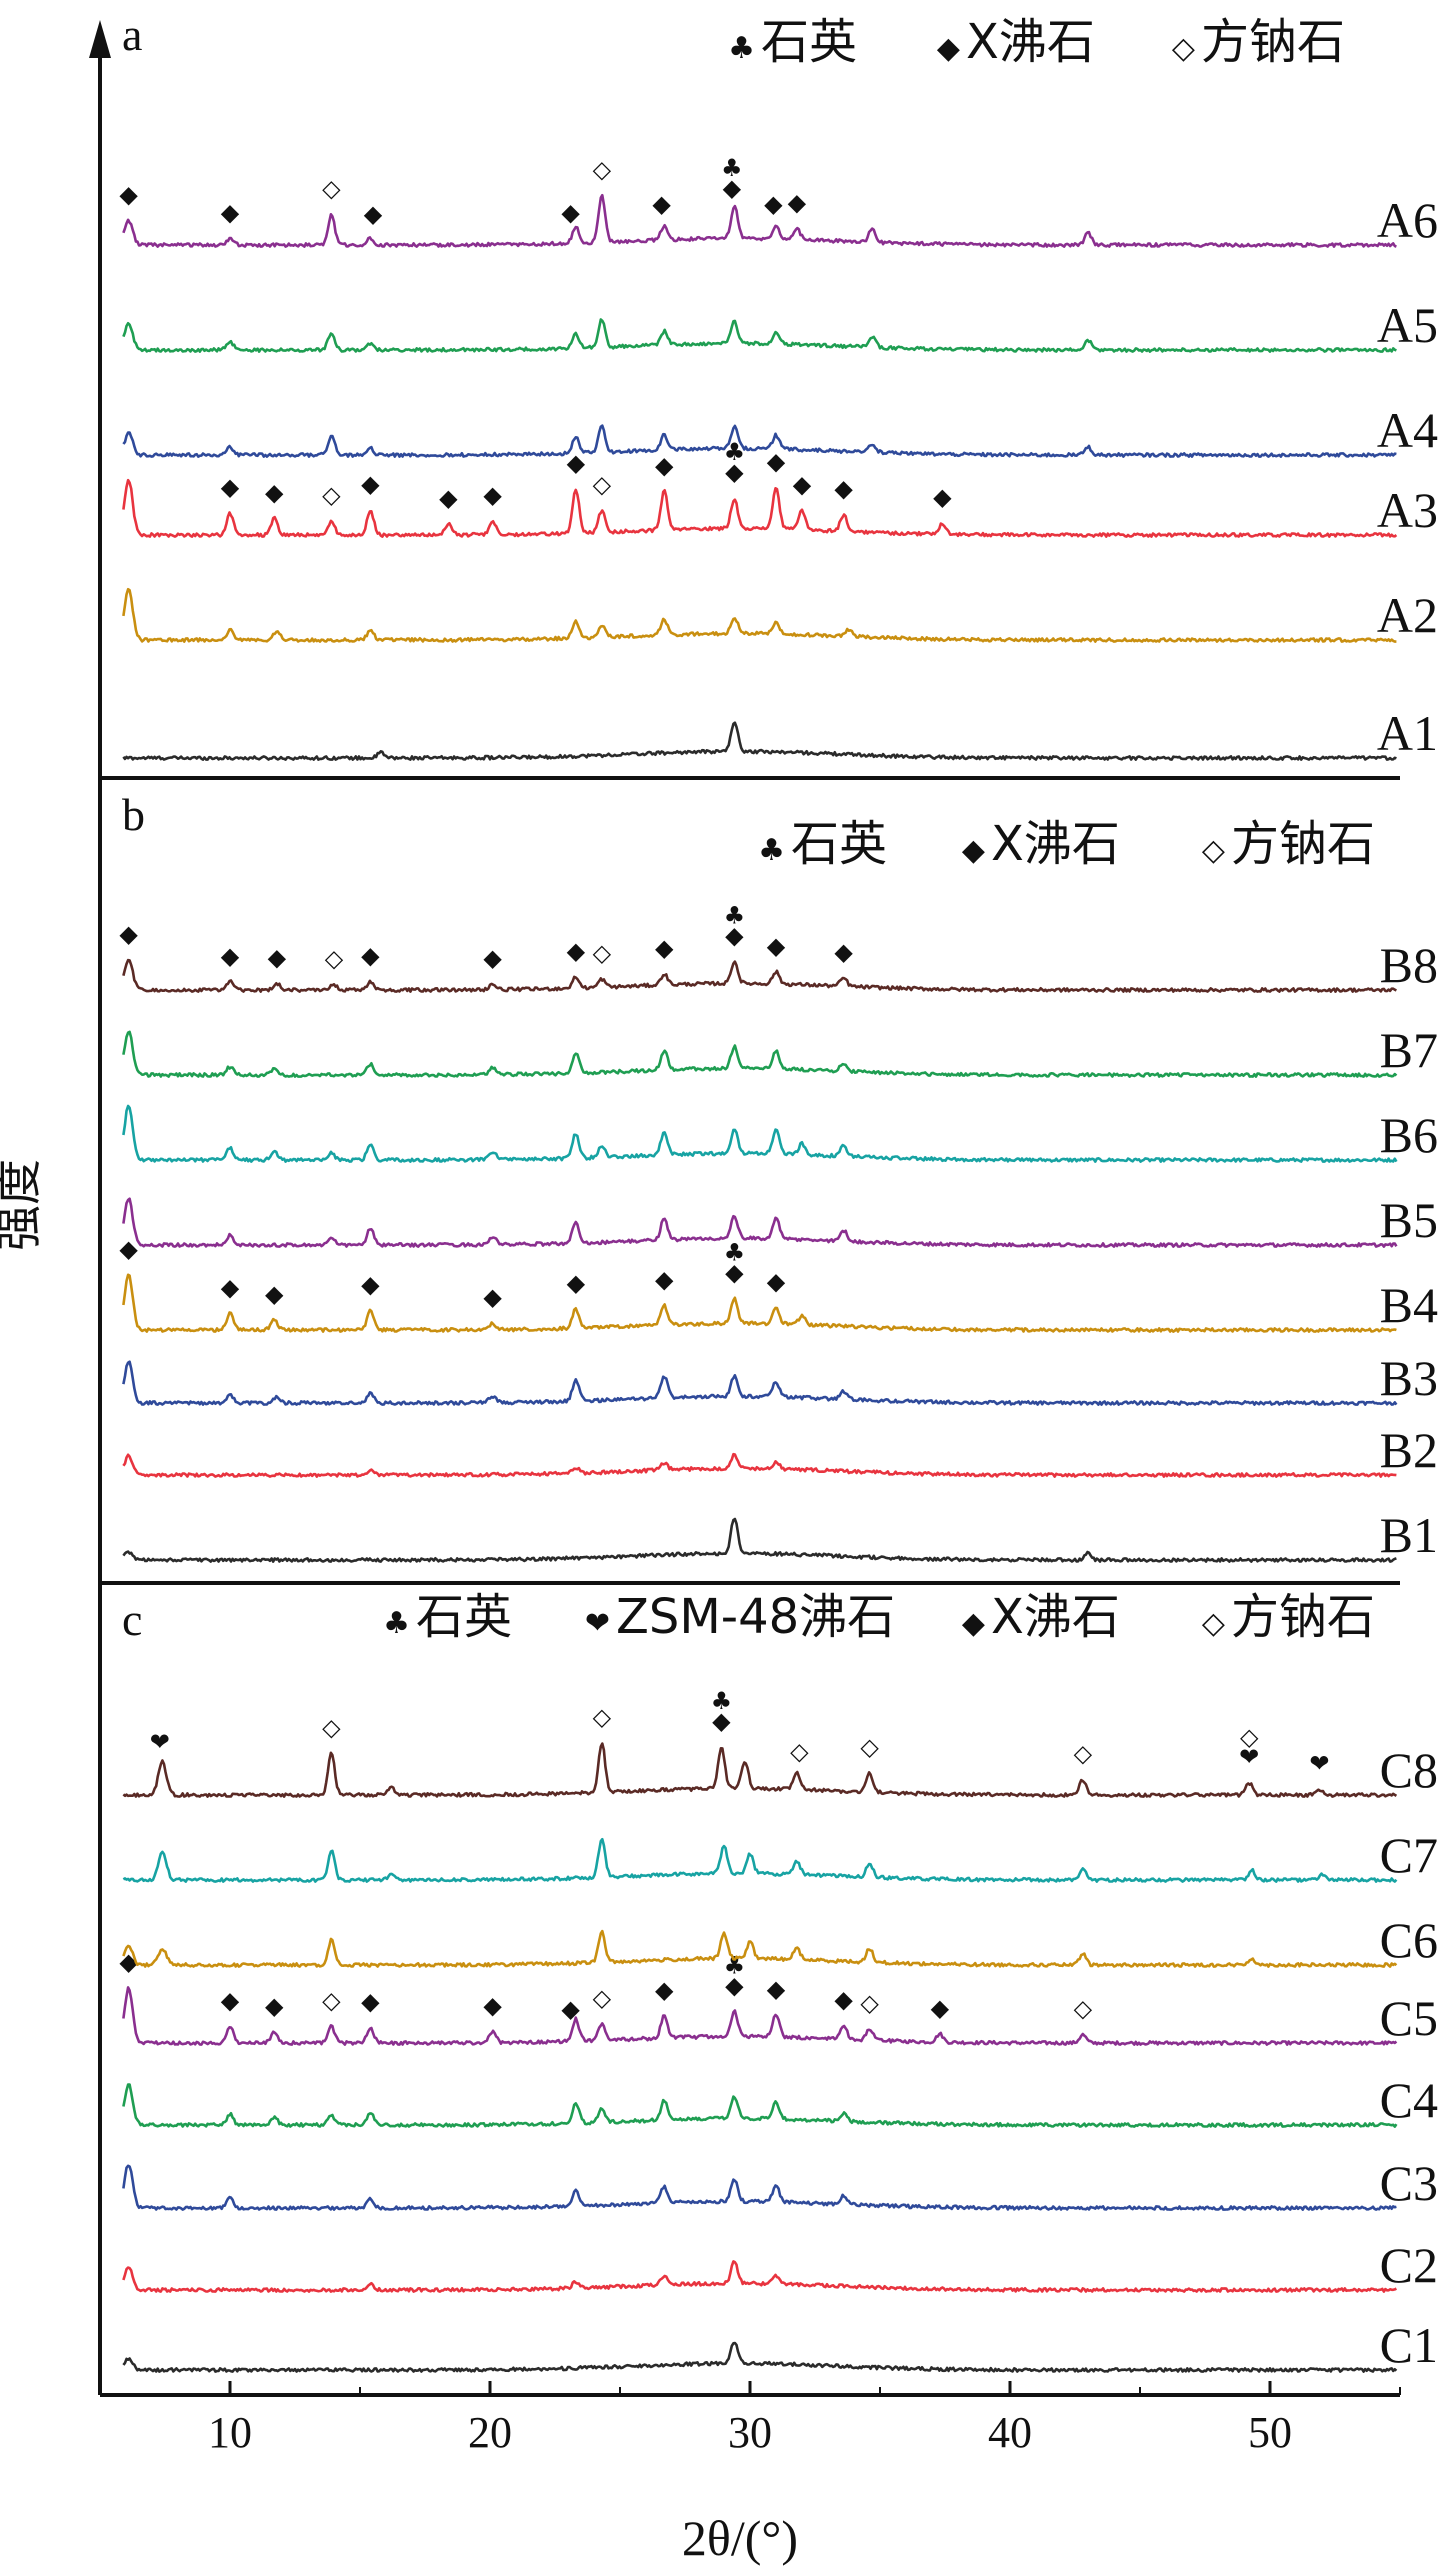 The width and height of the screenshot is (1441, 2575). Describe the element at coordinates (1409, 1135) in the screenshot. I see `series-label: B6` at that location.